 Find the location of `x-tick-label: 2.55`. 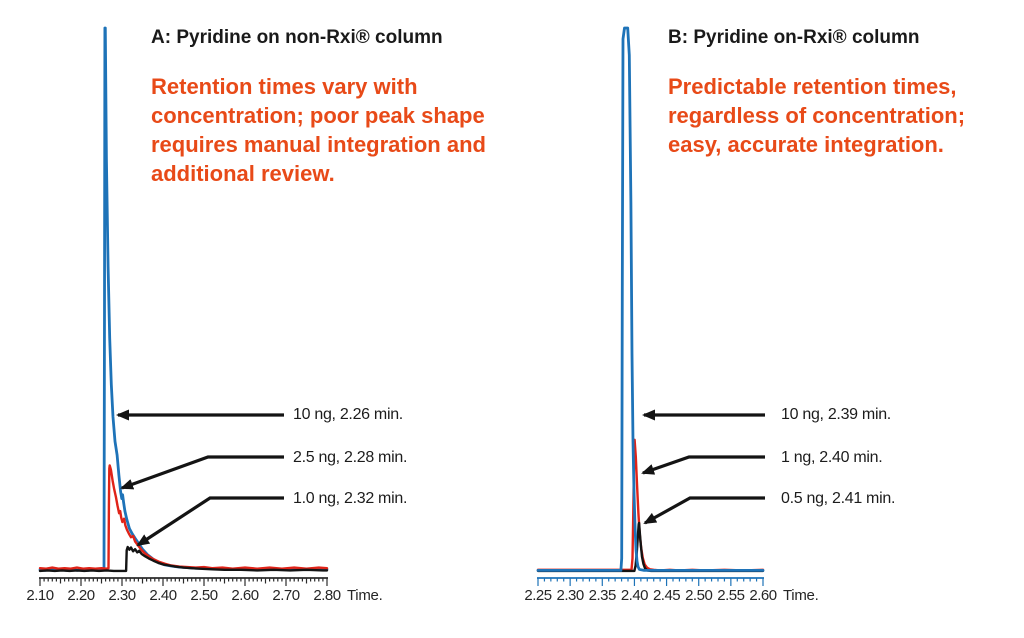

x-tick-label: 2.55 is located at coordinates (731, 595).